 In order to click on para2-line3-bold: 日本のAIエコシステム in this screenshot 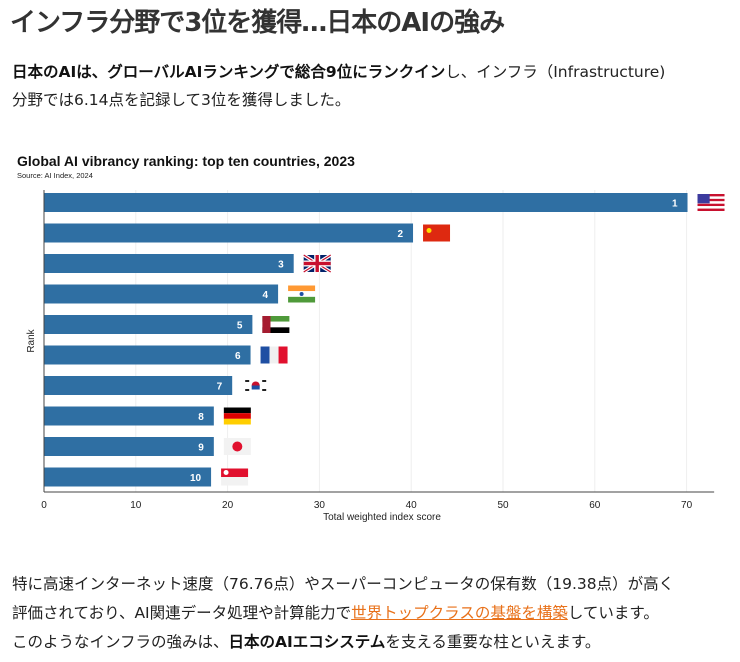, I will do `click(307, 642)`.